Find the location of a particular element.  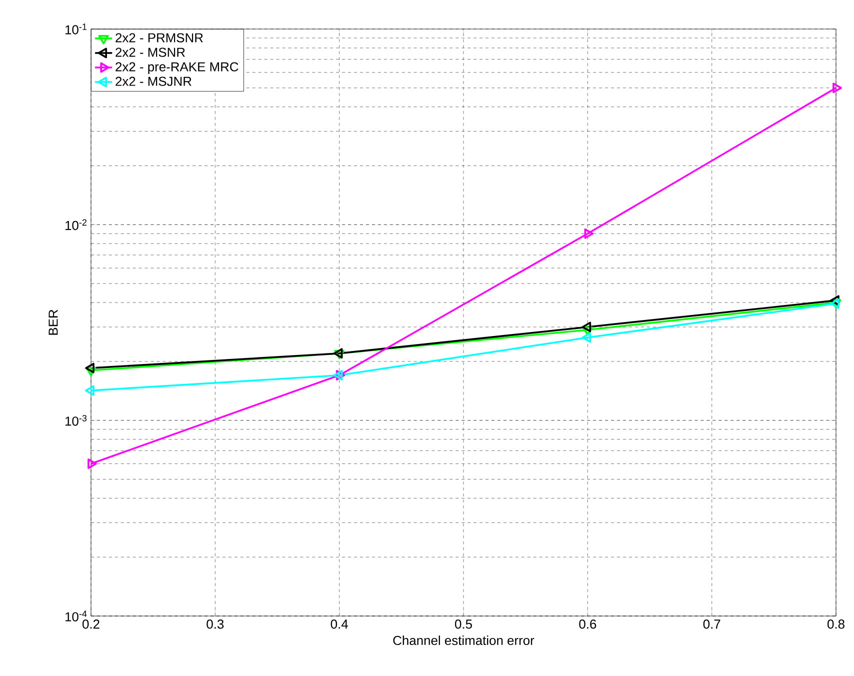

y-tick-label: 10$^{-2}$ is located at coordinates (76, 224).